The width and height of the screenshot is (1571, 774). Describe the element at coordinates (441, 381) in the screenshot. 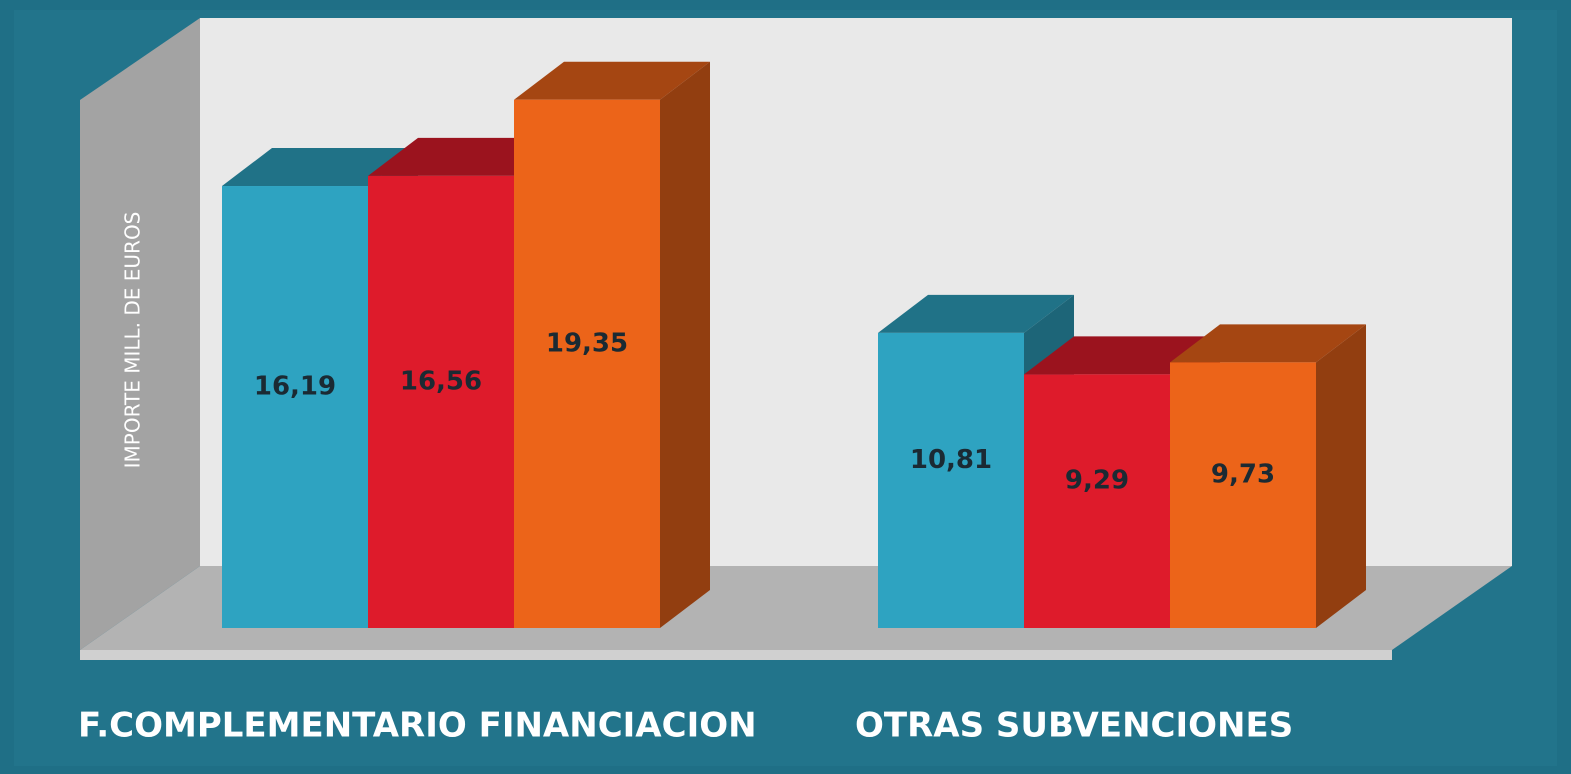

I see `value-label: 16,56` at that location.